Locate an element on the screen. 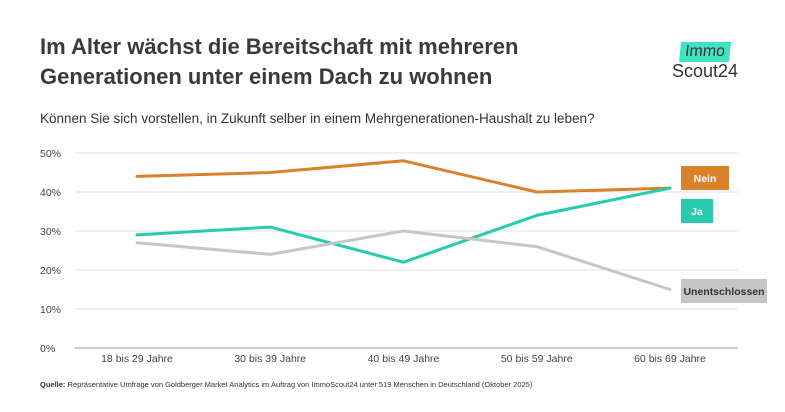 The height and width of the screenshot is (412, 785). series-line-ja is located at coordinates (403, 225).